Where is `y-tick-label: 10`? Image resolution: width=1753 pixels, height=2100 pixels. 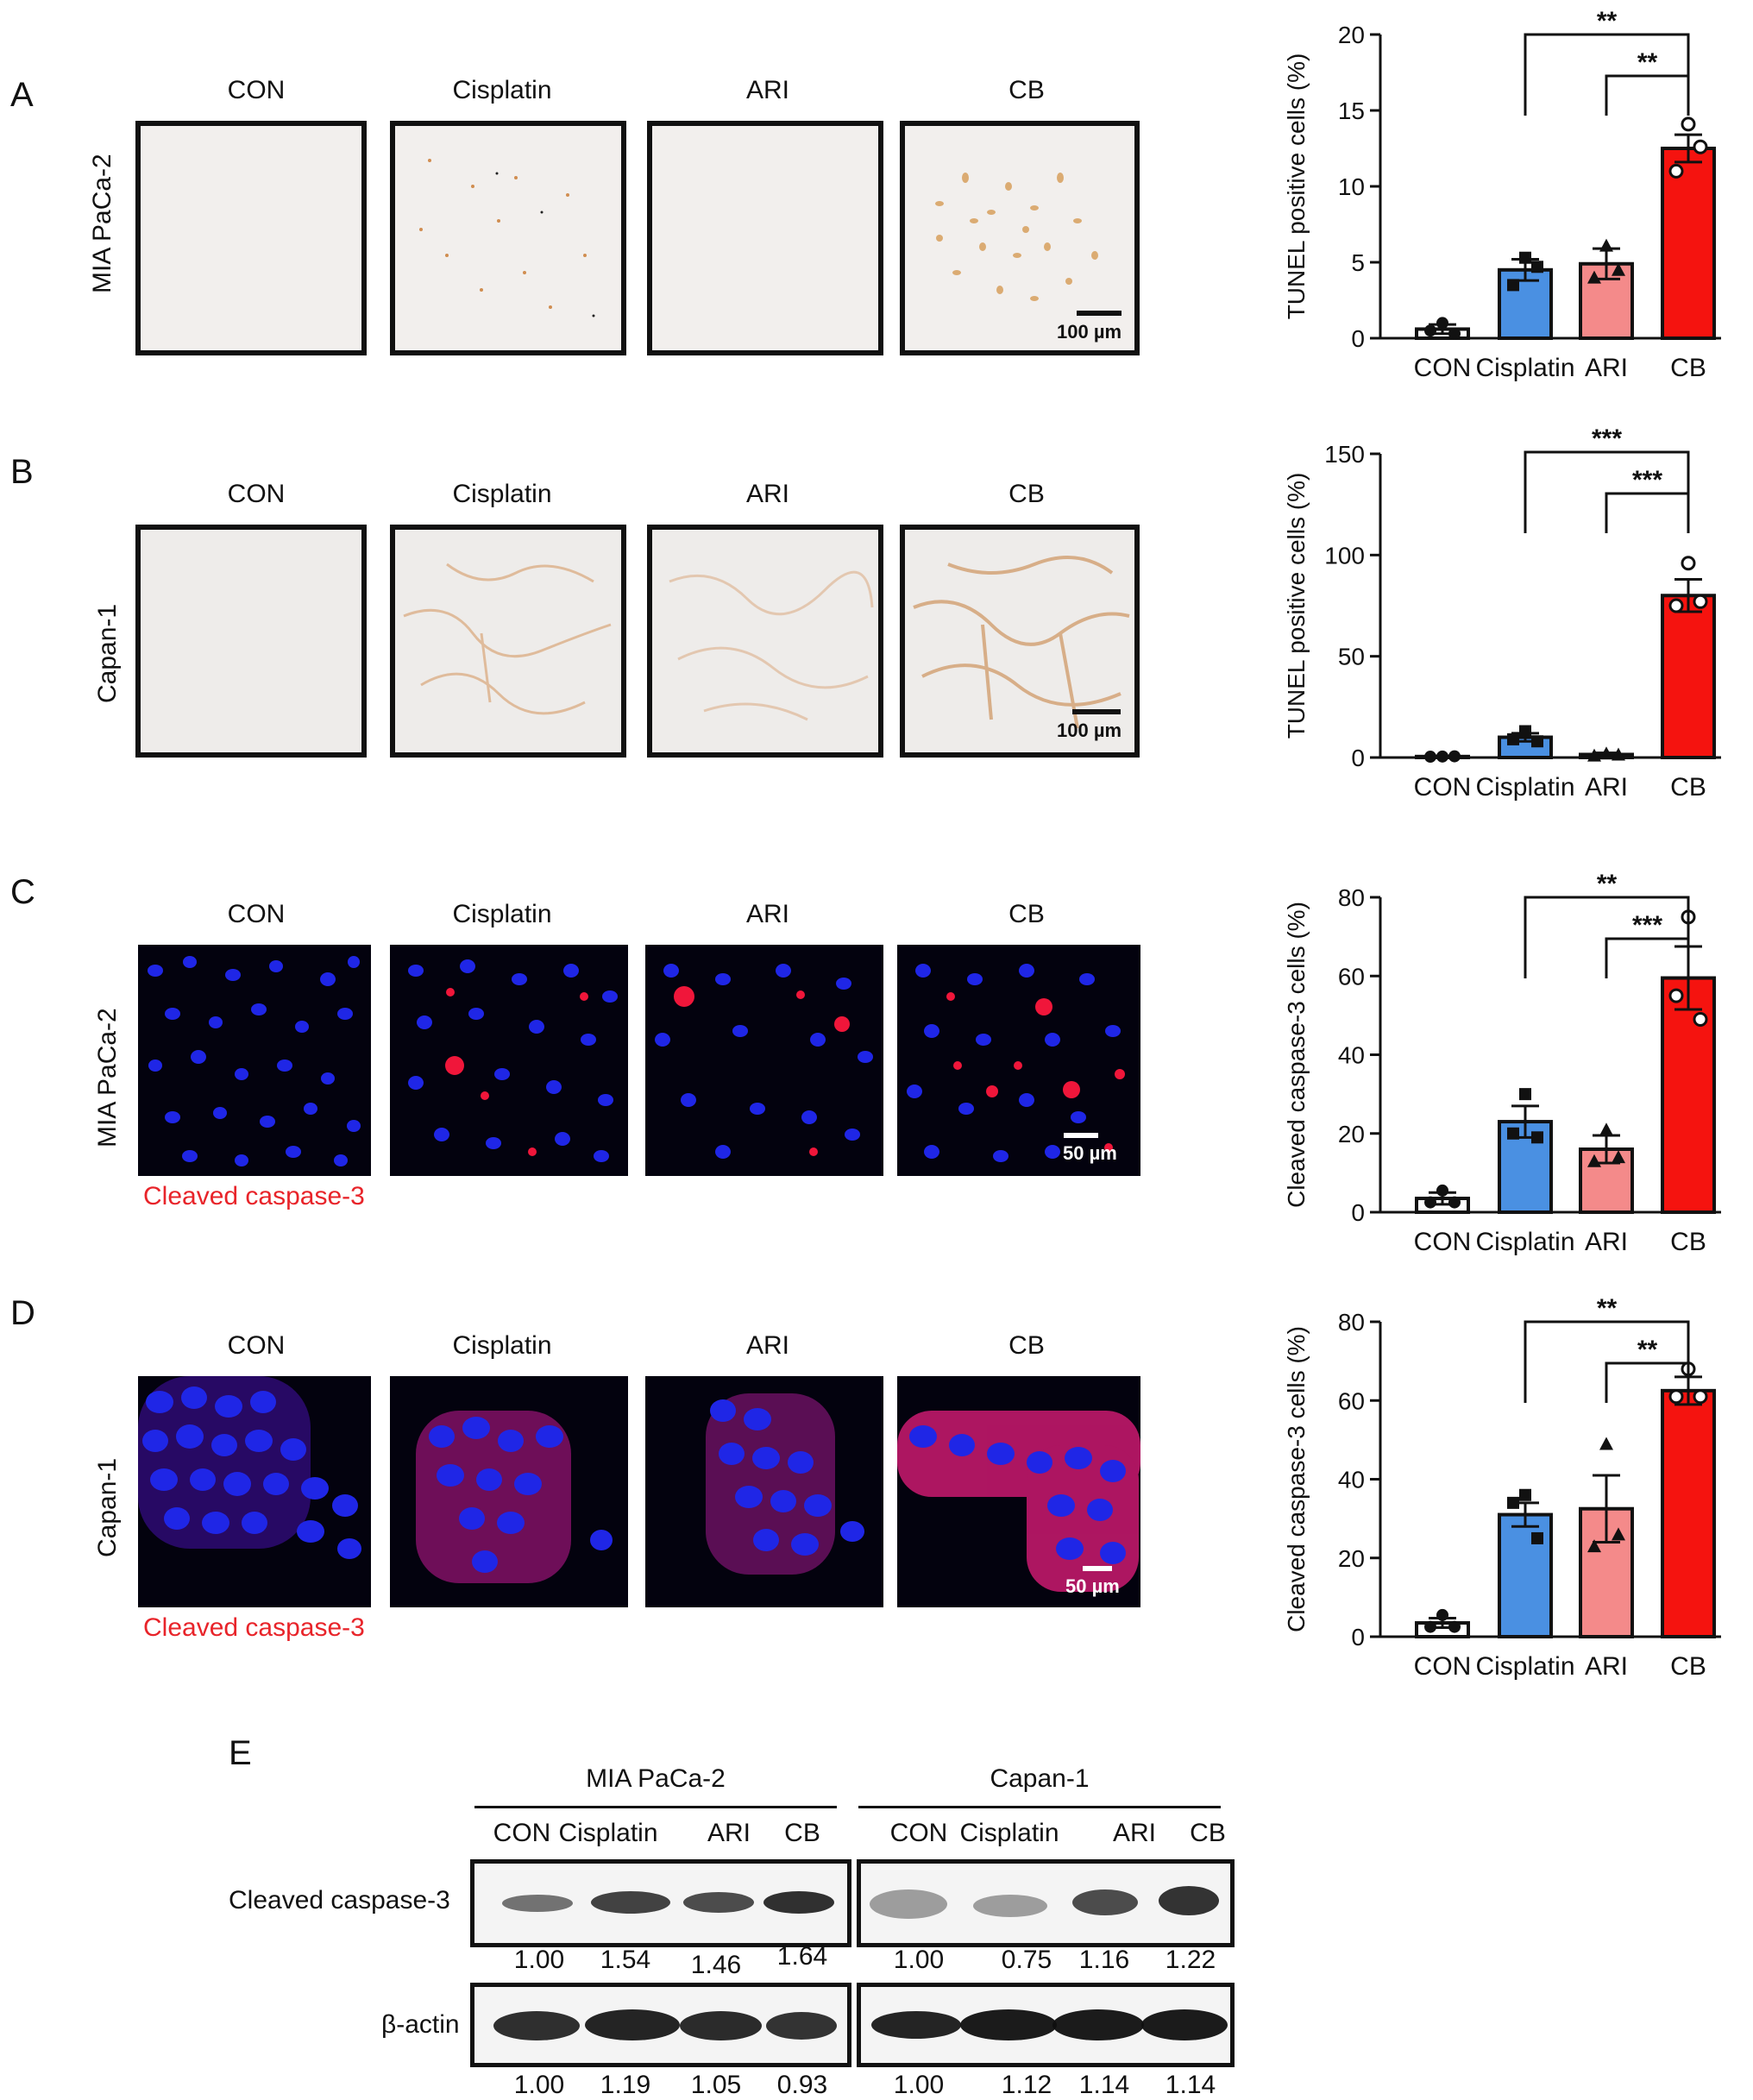
y-tick-label: 10 is located at coordinates (1351, 187).